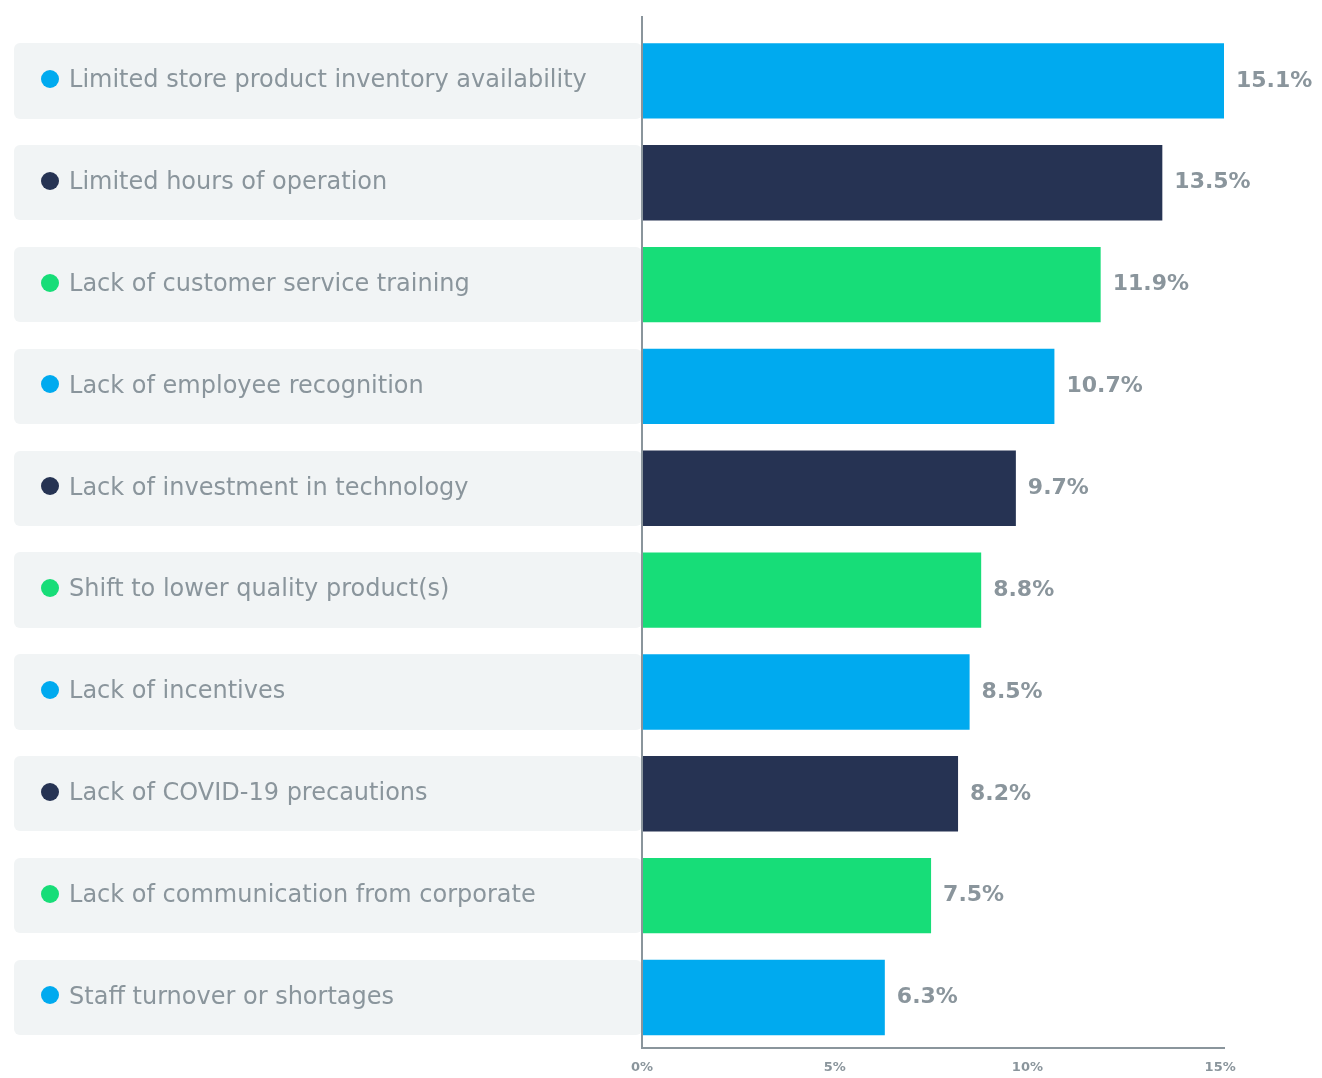 This screenshot has width=1322, height=1078. What do you see at coordinates (974, 894) in the screenshot?
I see `data-label: 7.5%` at bounding box center [974, 894].